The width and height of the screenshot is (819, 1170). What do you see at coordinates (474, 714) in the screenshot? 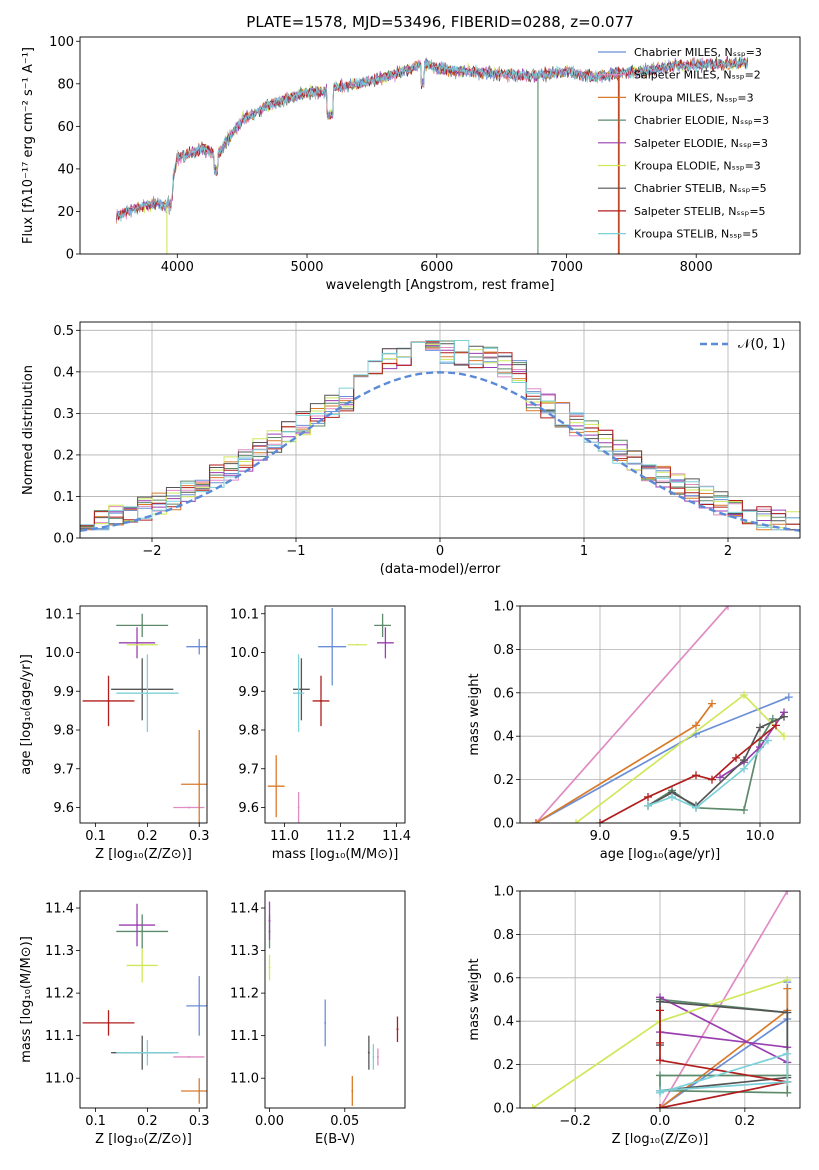
I see `y-axis-label: mass weight` at bounding box center [474, 714].